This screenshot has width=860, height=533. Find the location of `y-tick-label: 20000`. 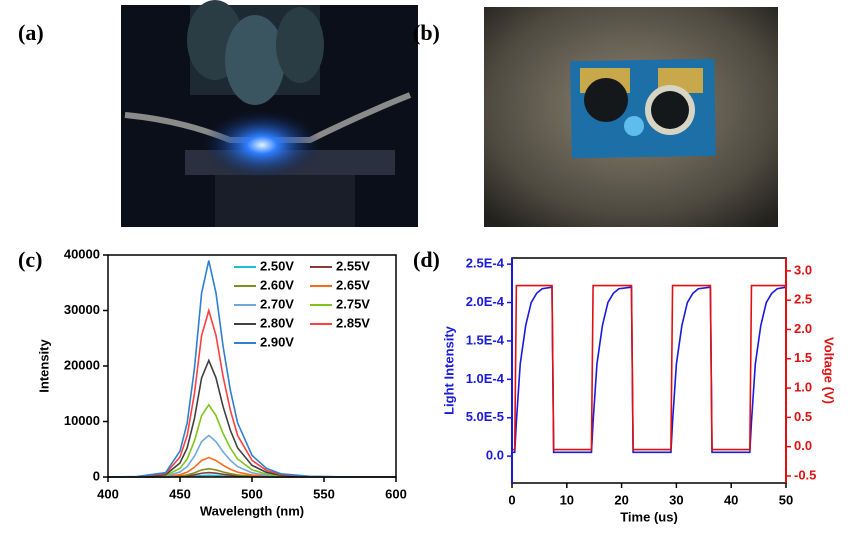

y-tick-label: 20000 is located at coordinates (82, 364).